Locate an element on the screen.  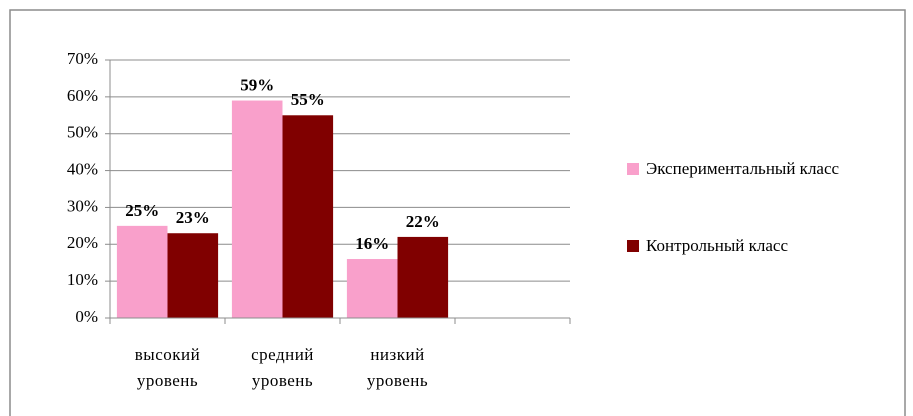
y-tick-label: 50% is located at coordinates (82, 132).